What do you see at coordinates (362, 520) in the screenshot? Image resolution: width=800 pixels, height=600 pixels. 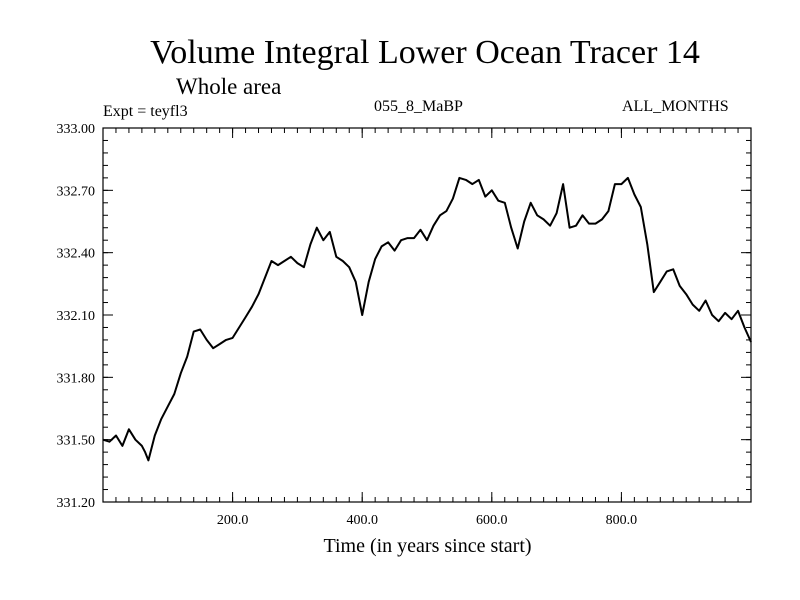 I see `x-tick-label: 400.0` at bounding box center [362, 520].